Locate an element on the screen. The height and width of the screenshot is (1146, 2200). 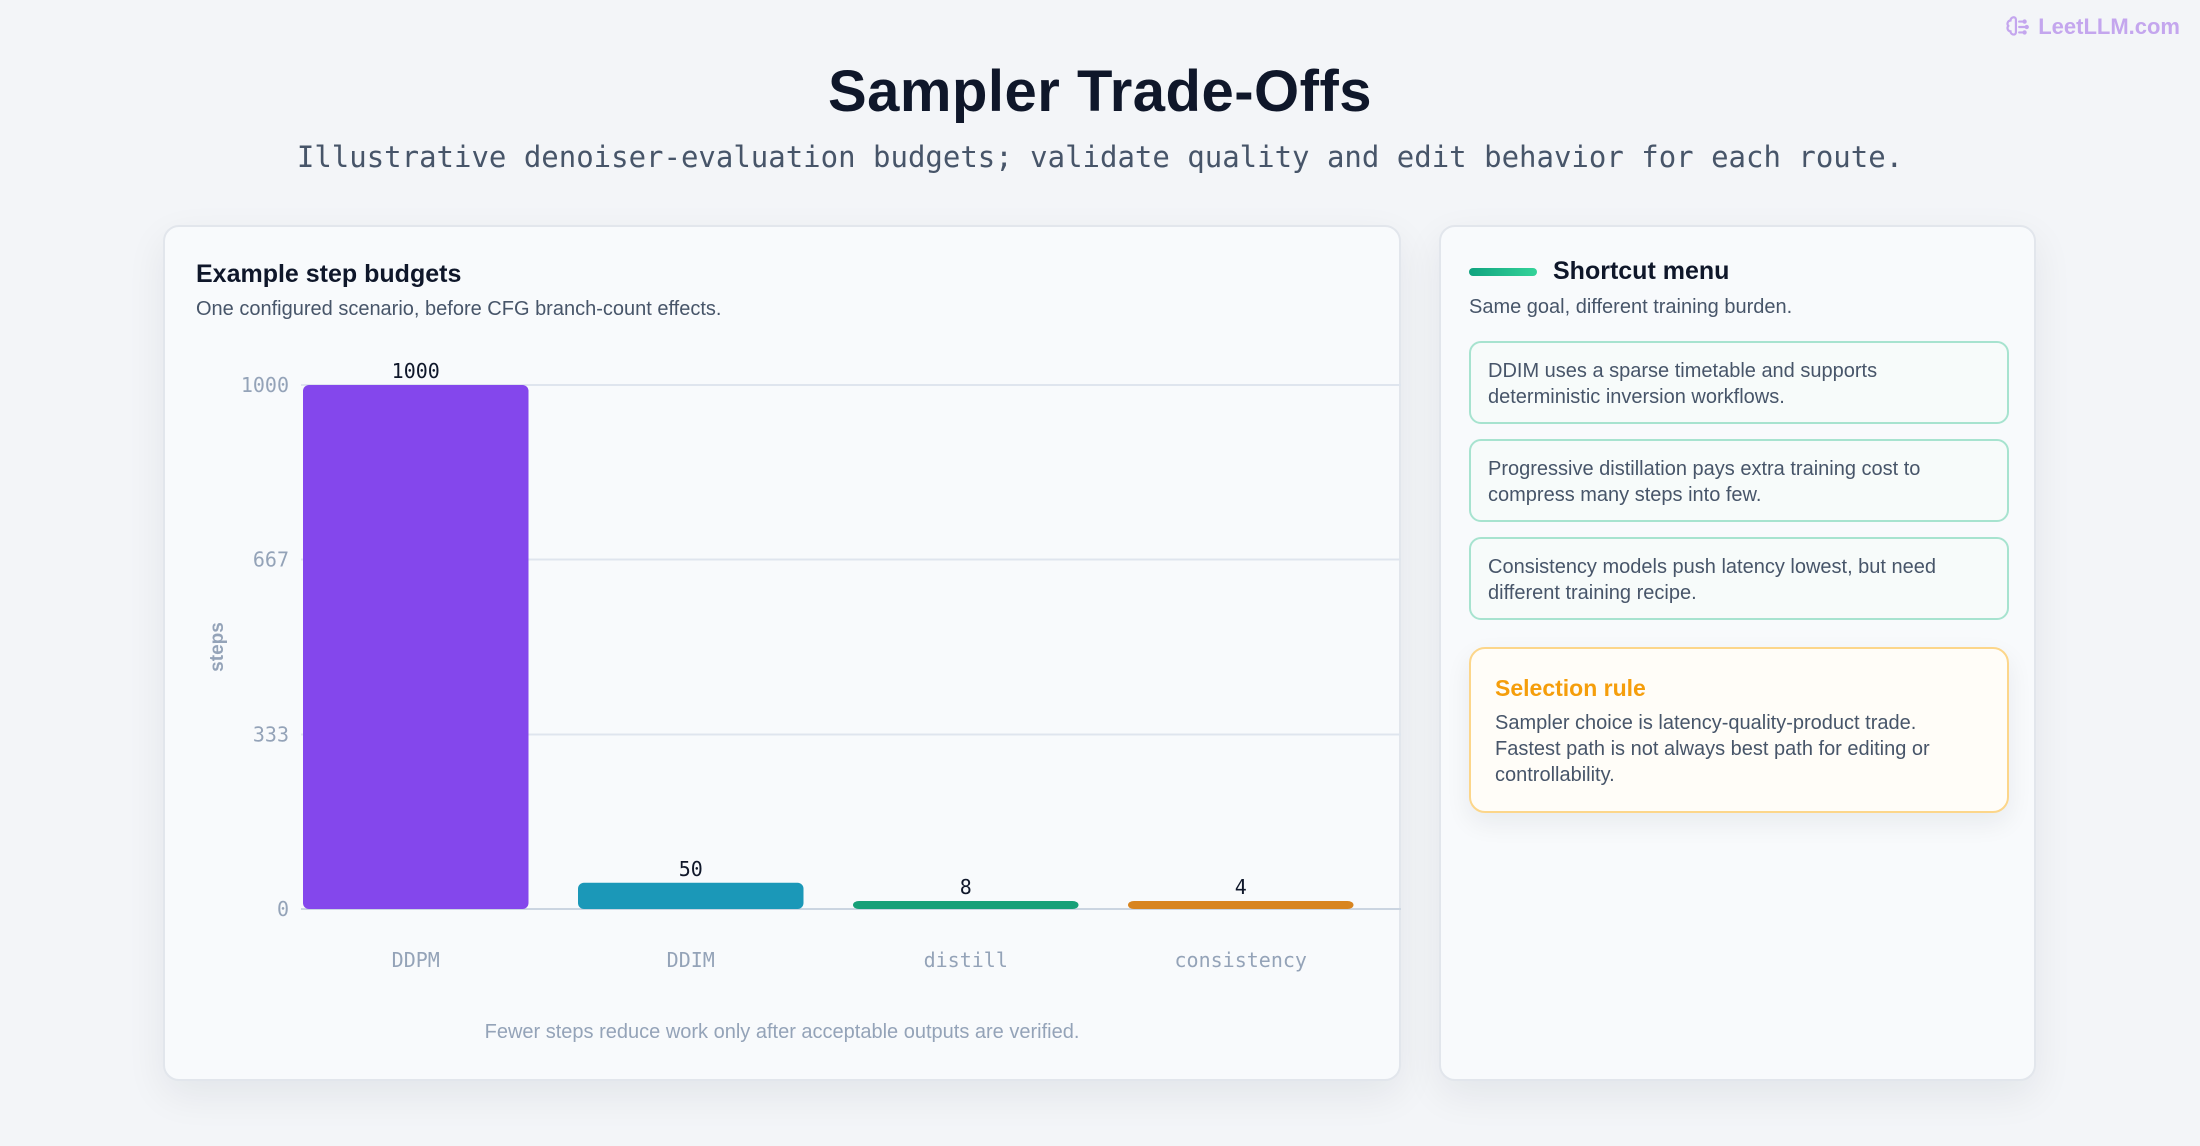
chart-card-title: Example step budgets is located at coordinates (329, 274).